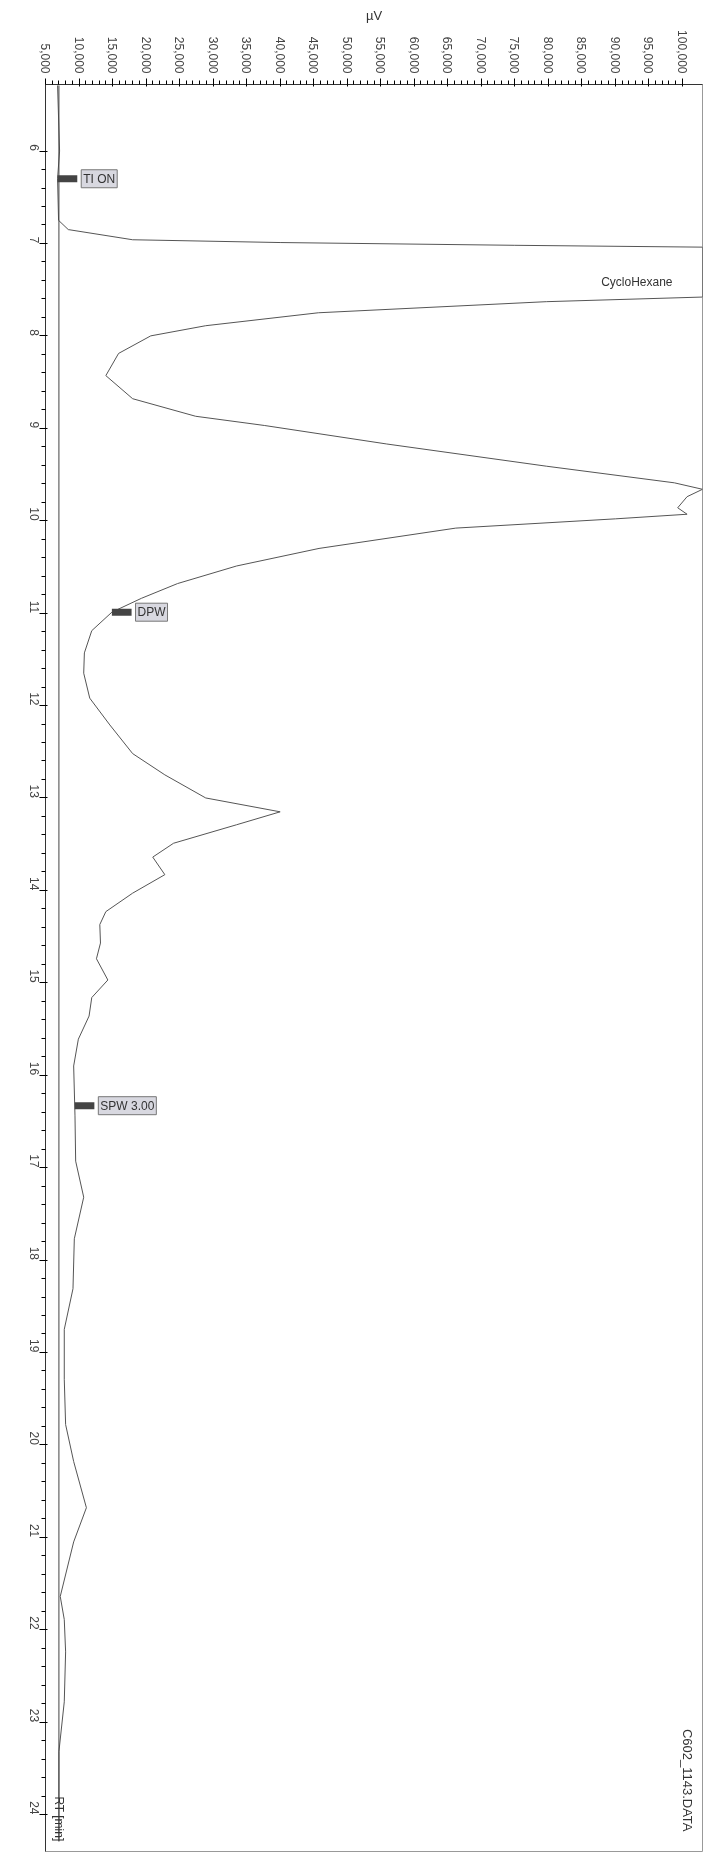  What do you see at coordinates (681, 52) in the screenshot?
I see `x-tick-label: 100,000` at bounding box center [681, 52].